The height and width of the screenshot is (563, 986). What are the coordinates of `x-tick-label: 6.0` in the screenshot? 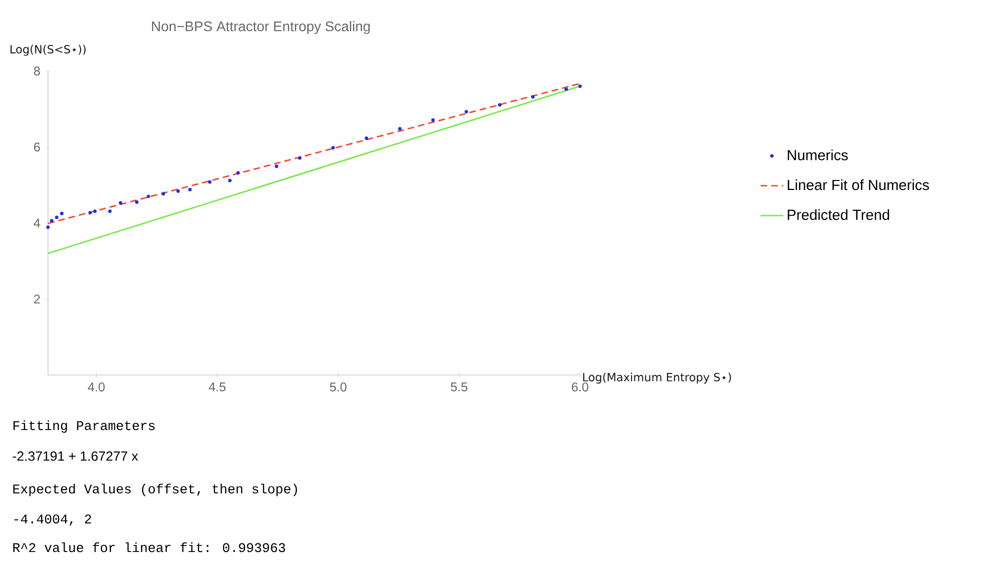 It's located at (580, 387).